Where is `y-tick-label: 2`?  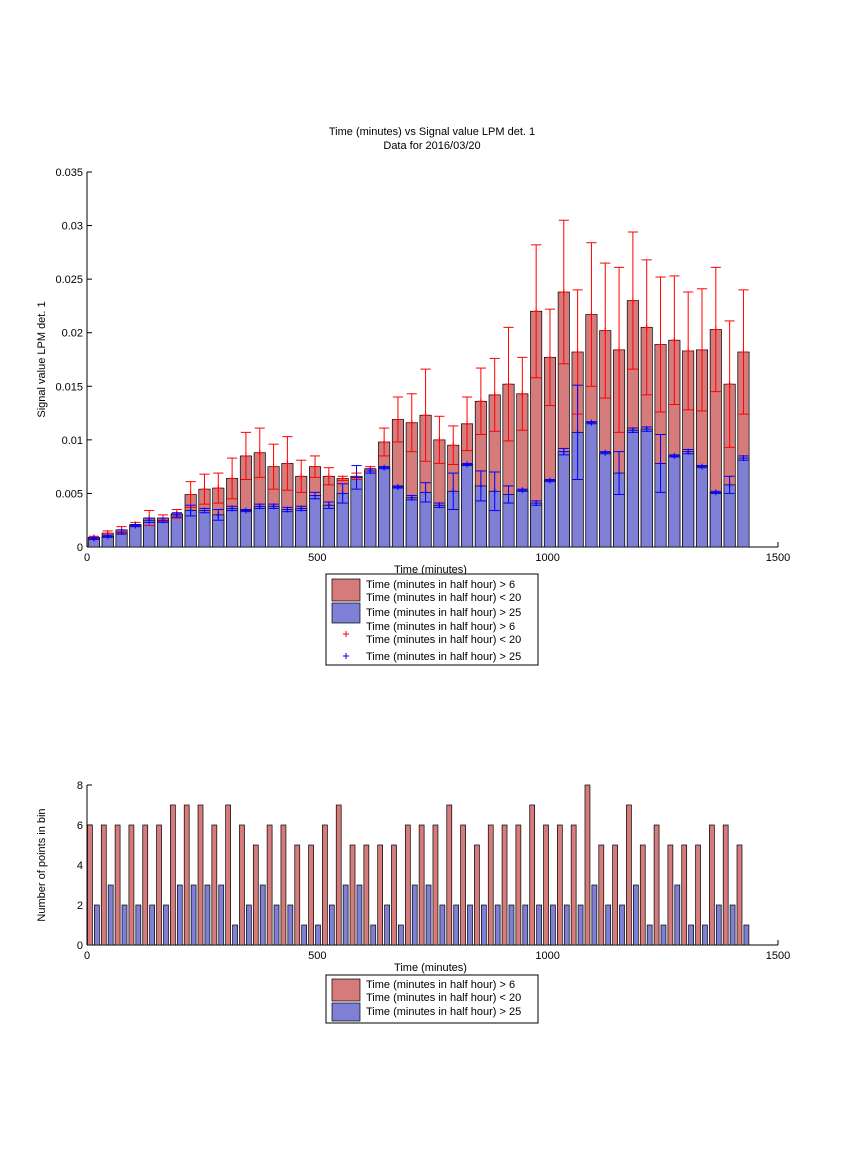
y-tick-label: 2 is located at coordinates (80, 906).